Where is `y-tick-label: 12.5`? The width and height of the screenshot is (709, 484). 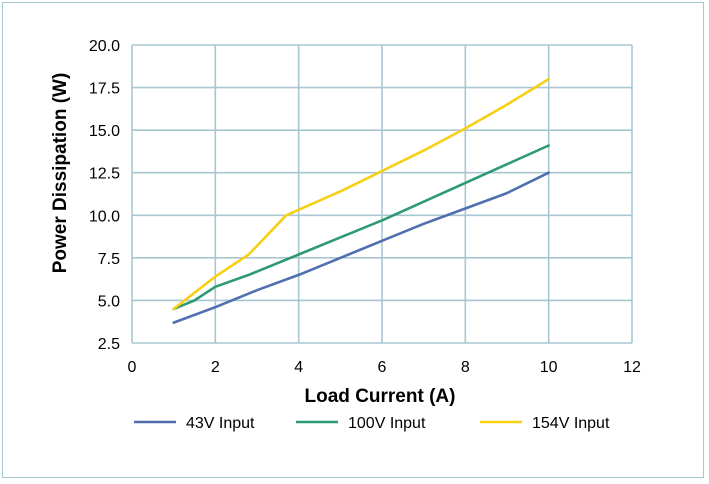
y-tick-label: 12.5 is located at coordinates (104, 174).